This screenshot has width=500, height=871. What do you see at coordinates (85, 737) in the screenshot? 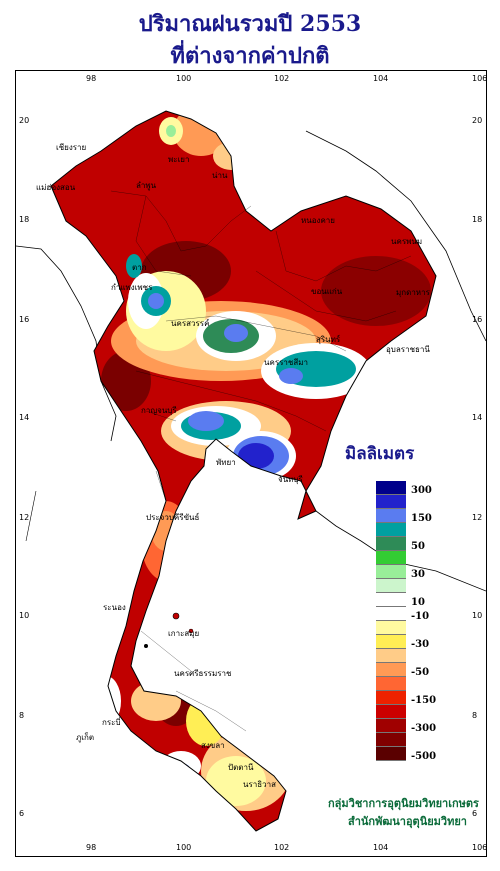
I see `place-label: ภูเก็ต` at bounding box center [85, 737].